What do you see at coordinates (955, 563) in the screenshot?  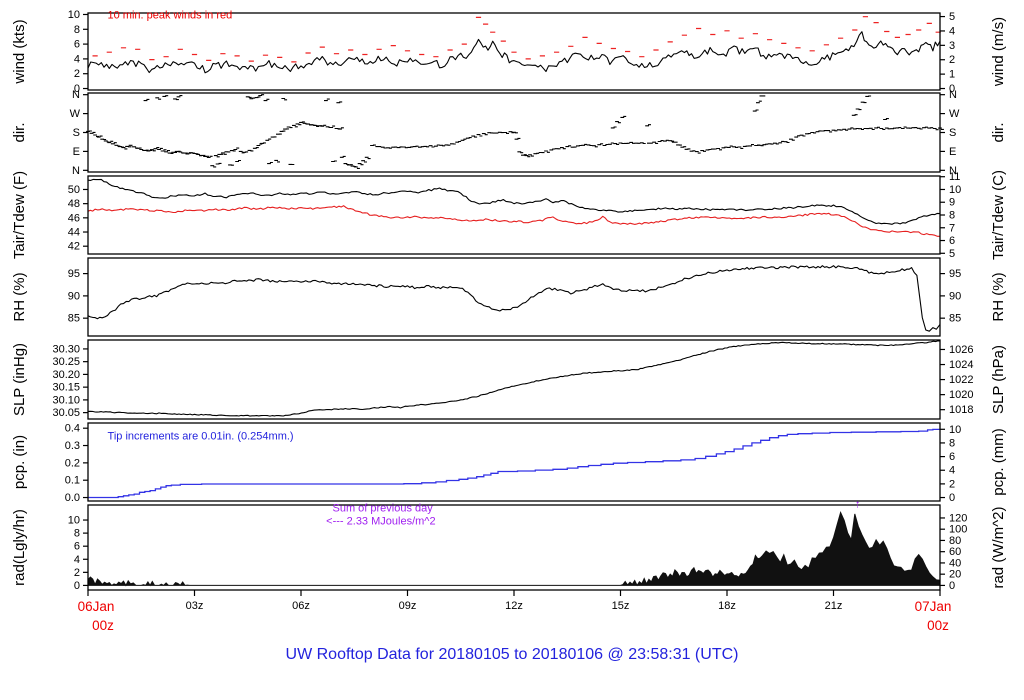 I see `right-tick-label: 40` at bounding box center [955, 563].